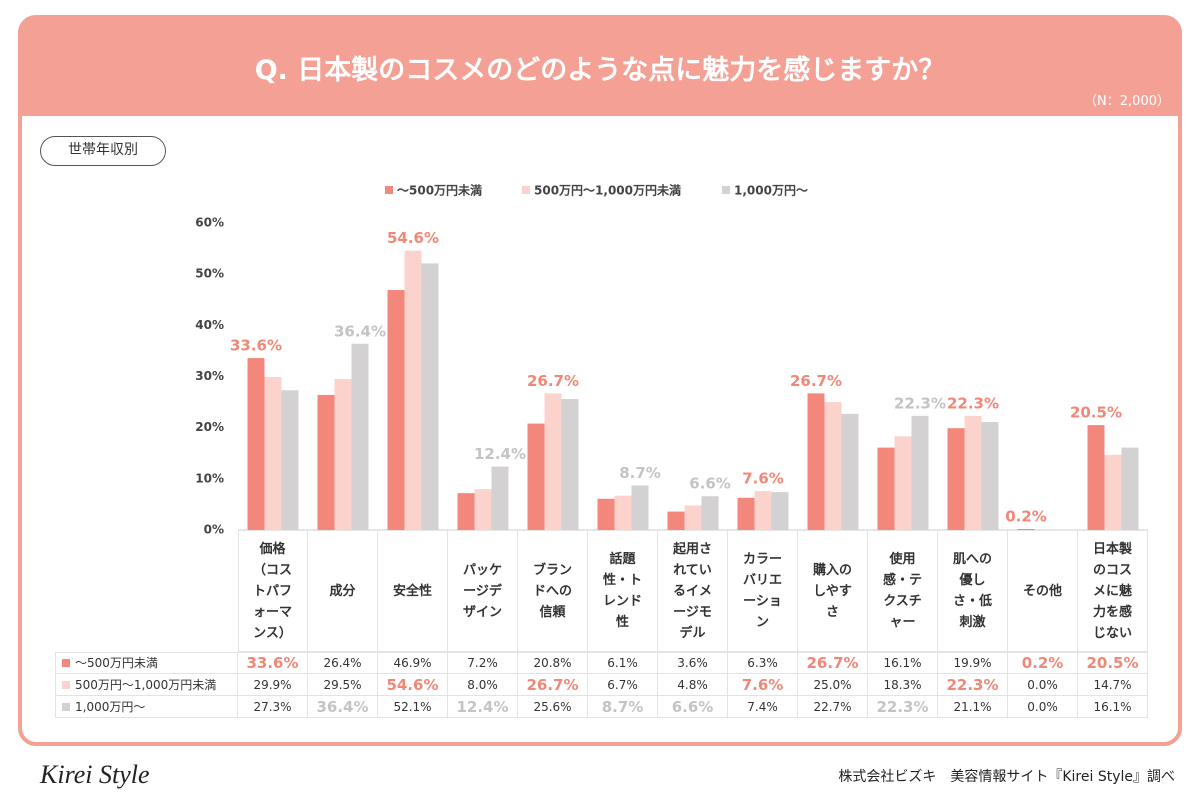  Describe the element at coordinates (623, 591) in the screenshot. I see `category-label: 話題性・トレンド性` at that location.